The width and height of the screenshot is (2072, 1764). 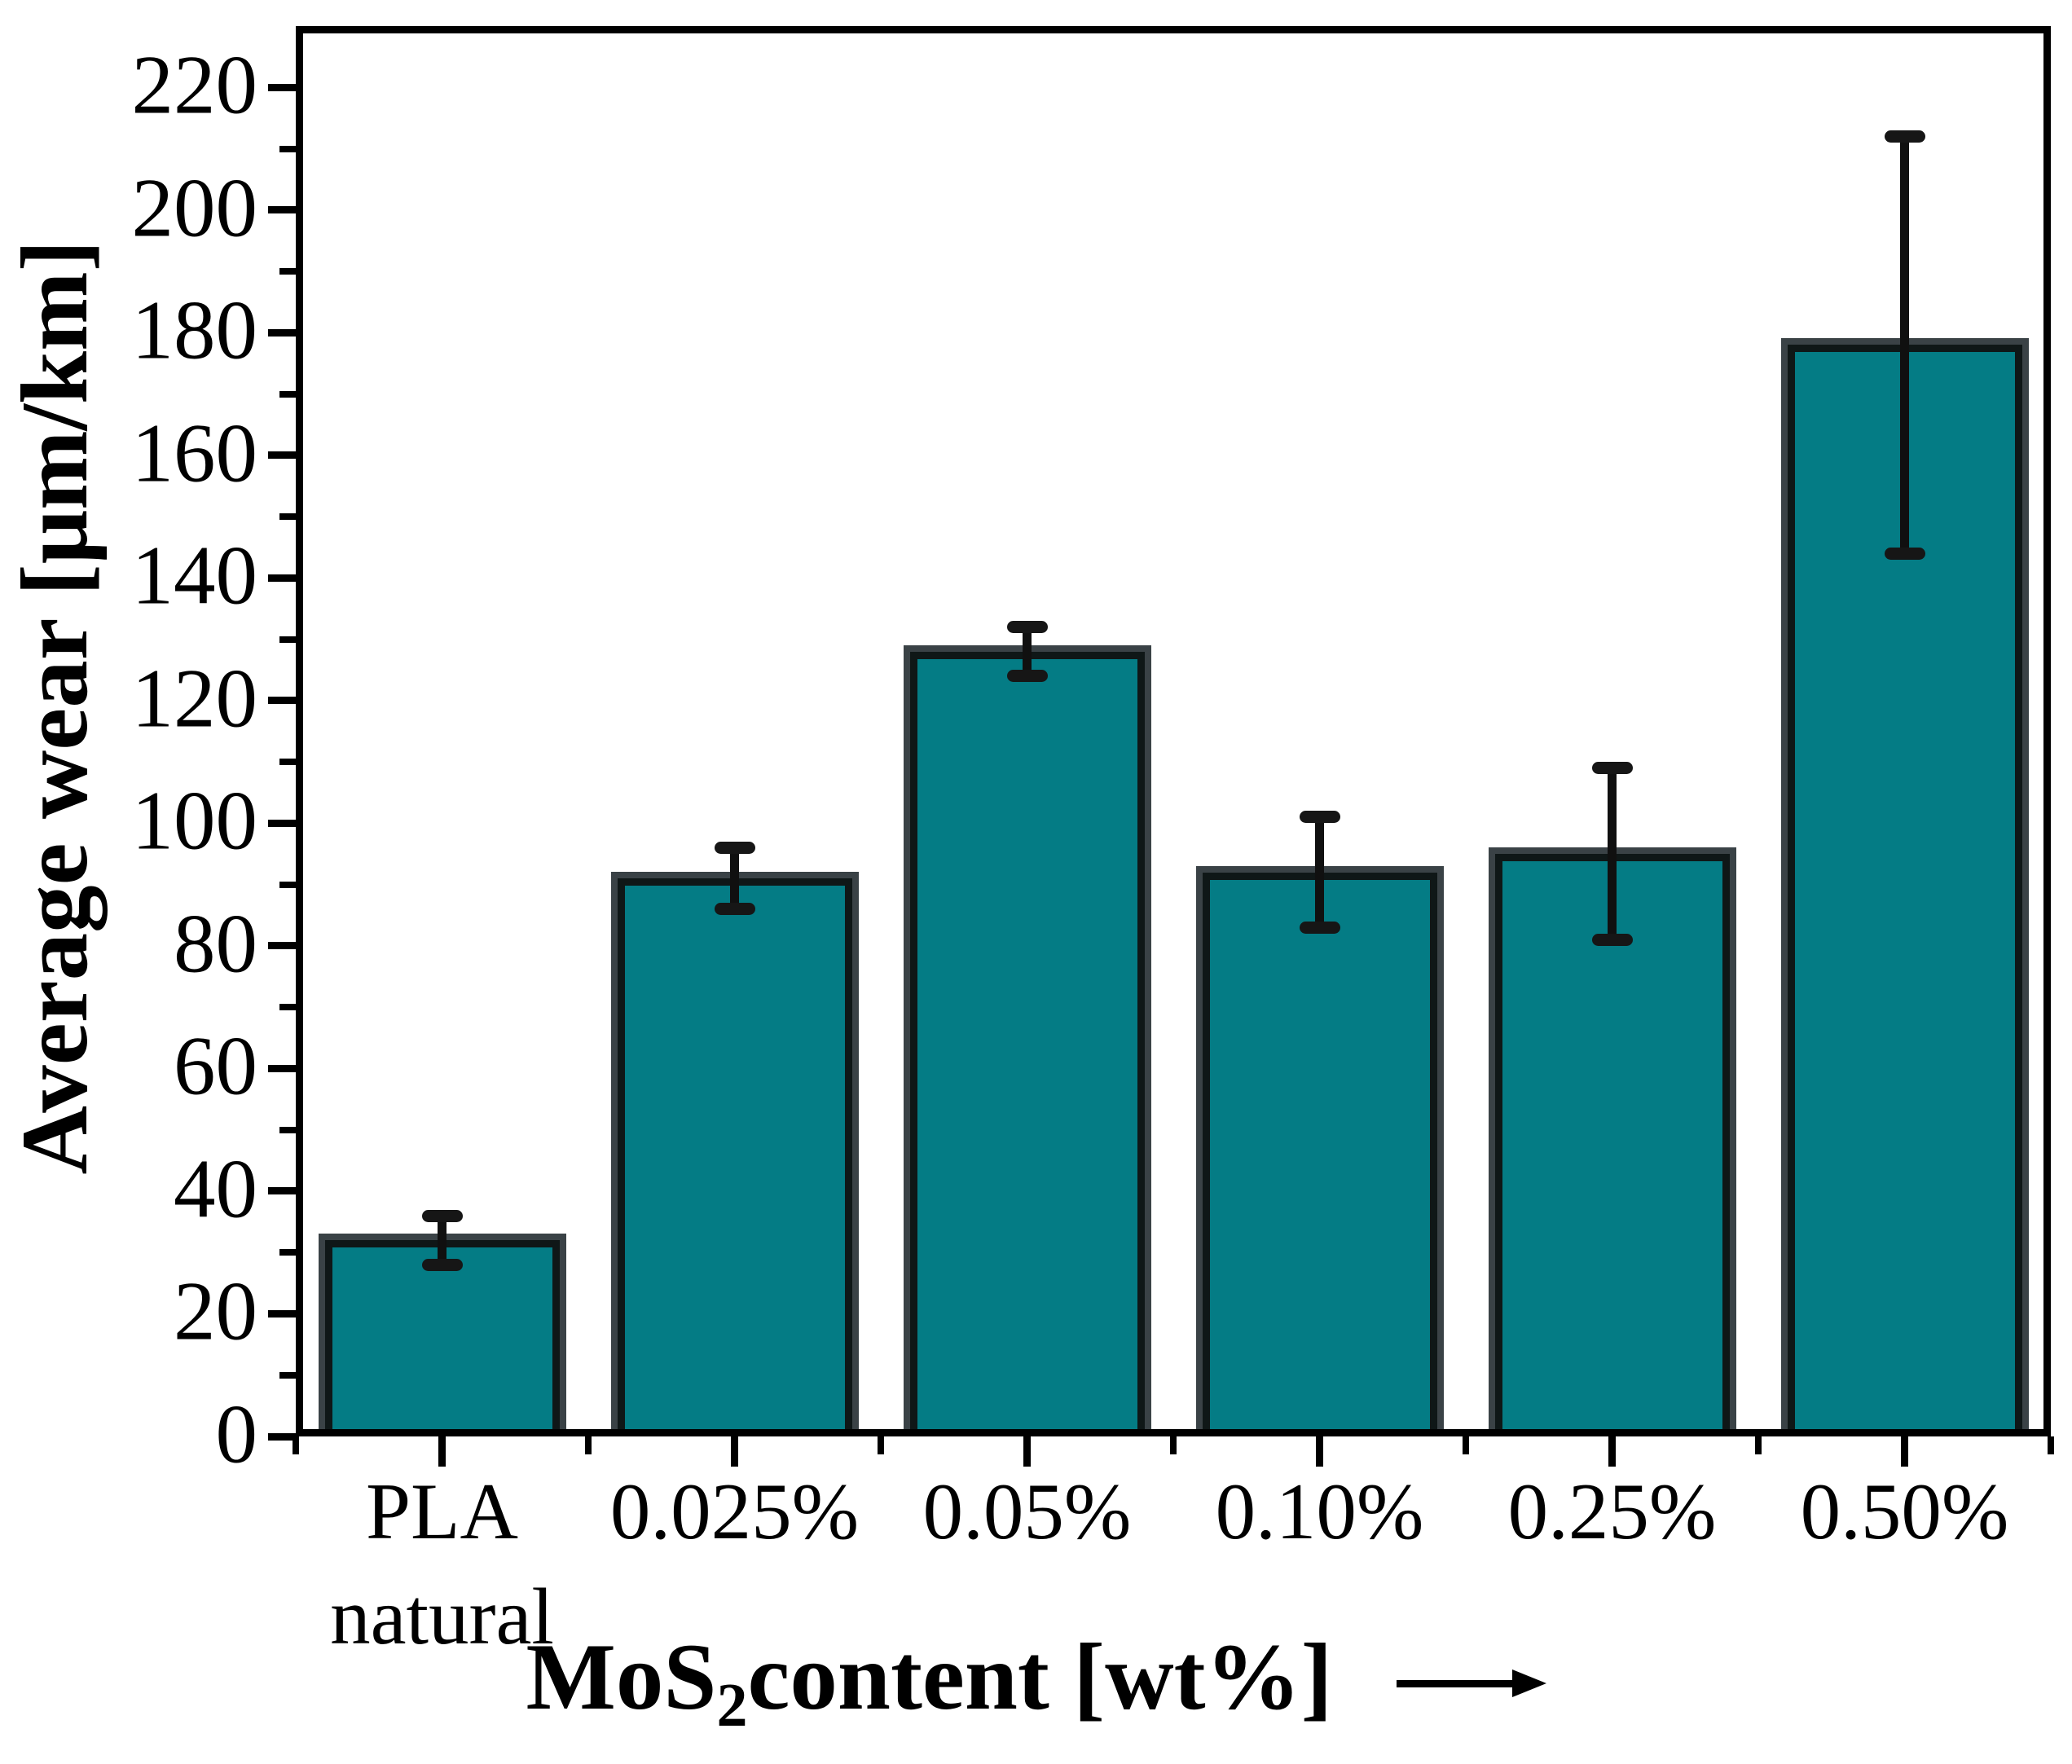 What do you see at coordinates (621, 1677) in the screenshot?
I see `x-axis-title-prefix: MoS` at bounding box center [621, 1677].